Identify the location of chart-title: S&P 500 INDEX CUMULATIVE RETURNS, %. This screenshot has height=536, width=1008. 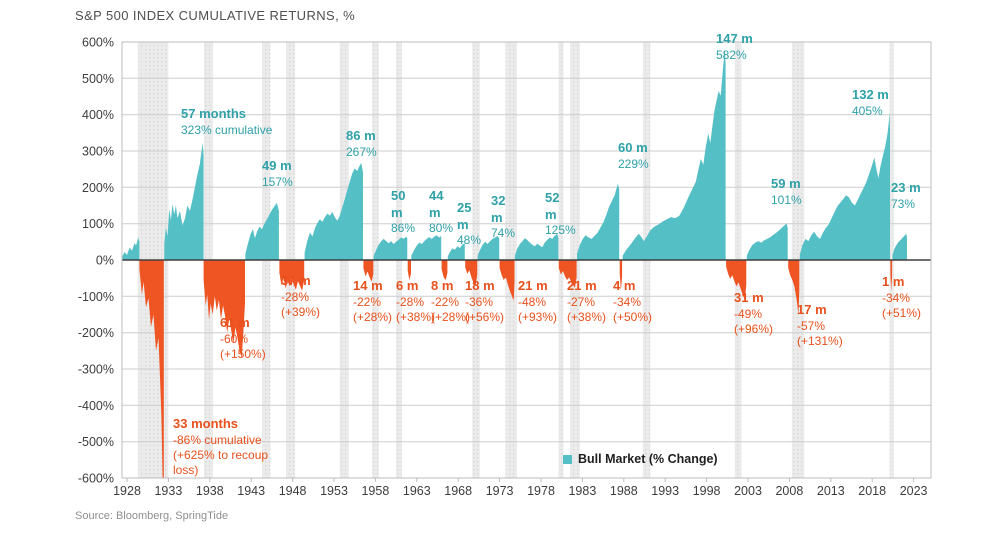
(215, 15).